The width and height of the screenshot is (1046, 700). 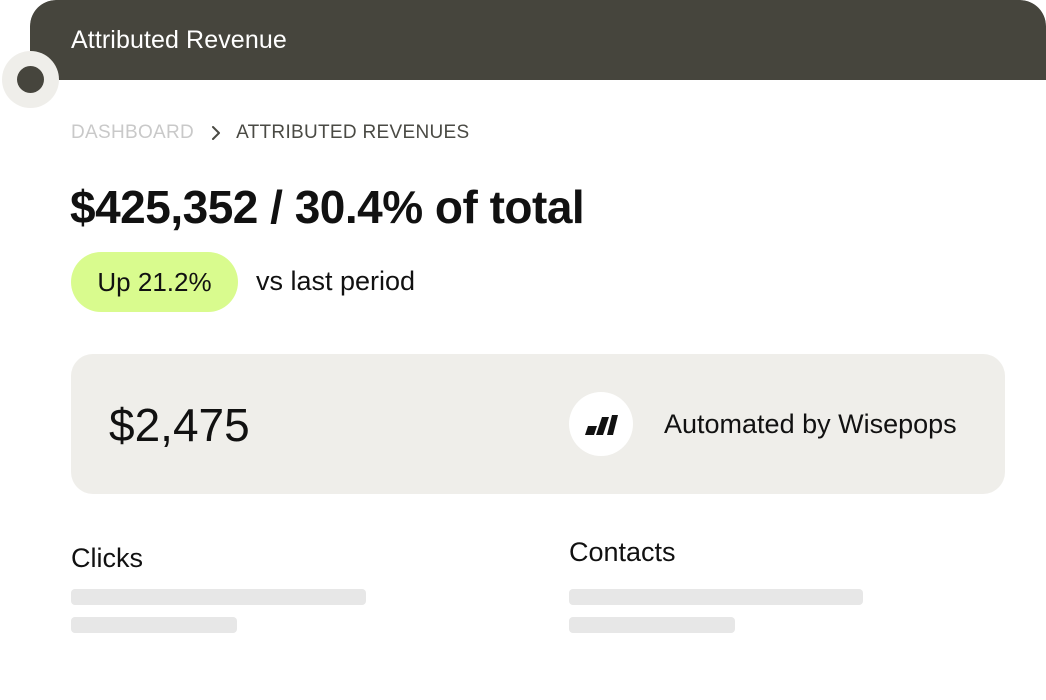 What do you see at coordinates (716, 597) in the screenshot?
I see `contacts-placeholder-bar` at bounding box center [716, 597].